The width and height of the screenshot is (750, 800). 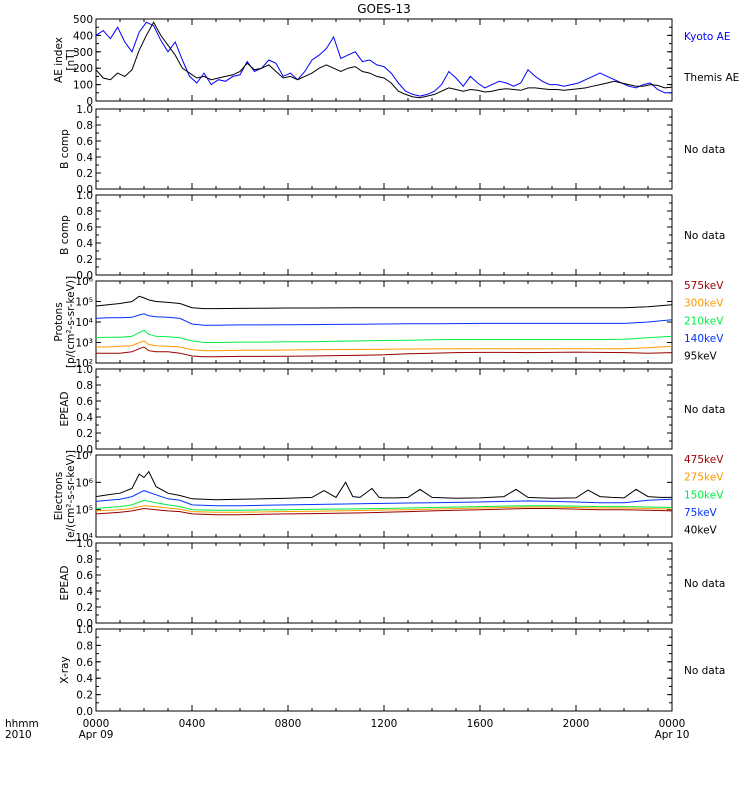 I want to click on panel-epead1: 0.0 0.2 0.4 0.6 0.8 1.0 EPEAD No data, so click(x=392, y=410).